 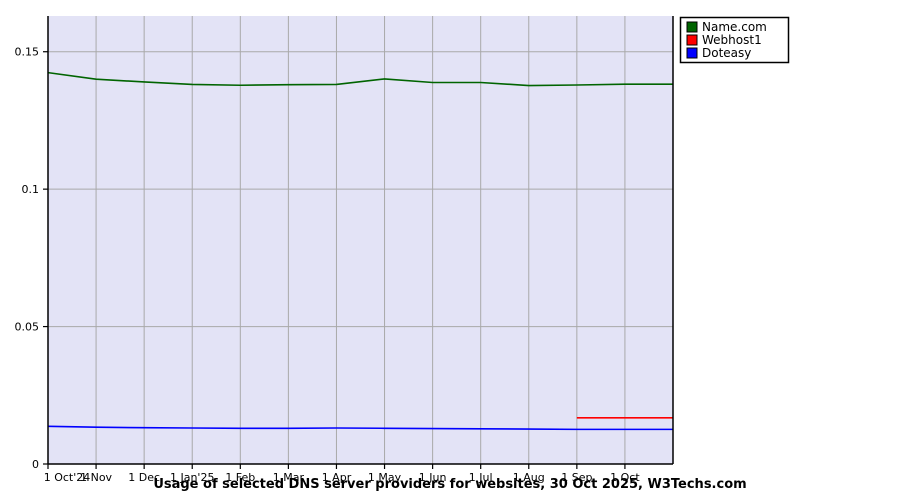 I want to click on x-tick-label: 1 Jul, so click(x=481, y=477).